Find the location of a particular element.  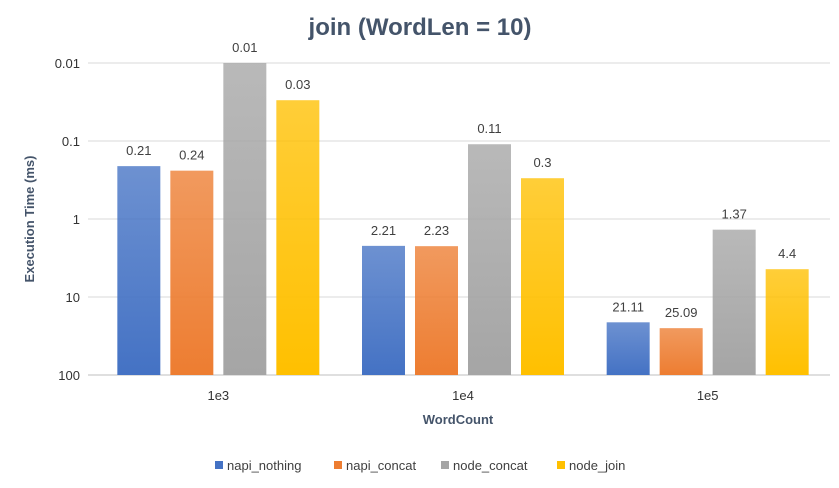

y-axis-title: Execution Time (ms) is located at coordinates (29, 219).